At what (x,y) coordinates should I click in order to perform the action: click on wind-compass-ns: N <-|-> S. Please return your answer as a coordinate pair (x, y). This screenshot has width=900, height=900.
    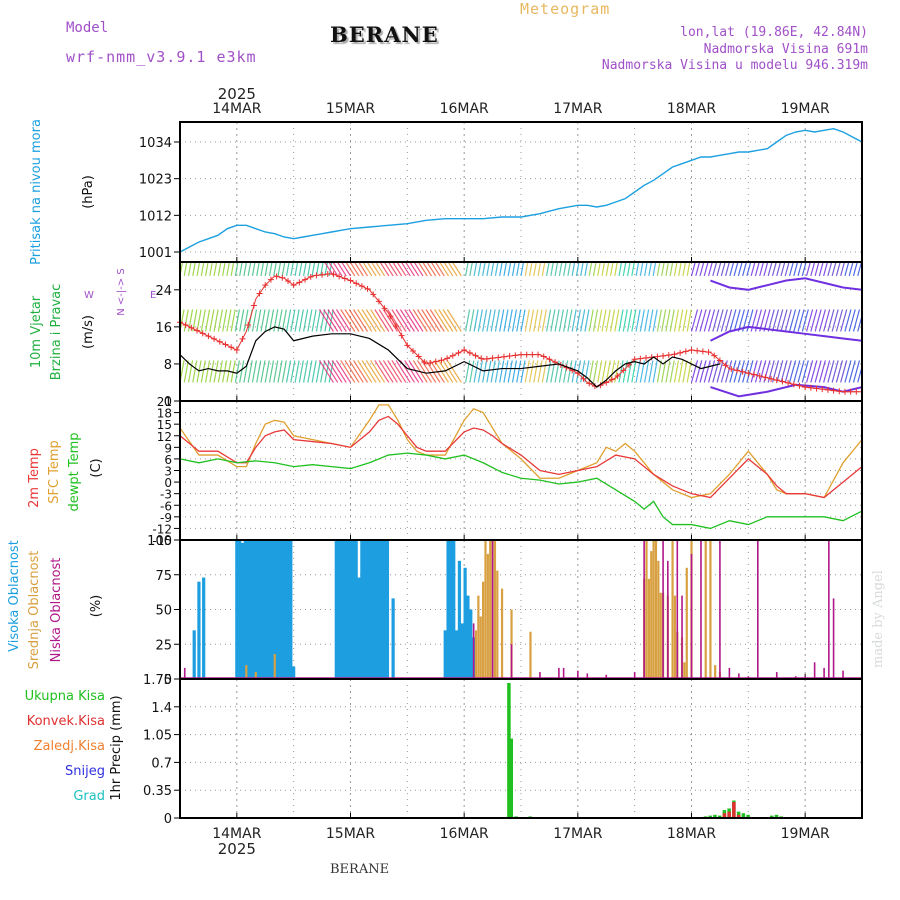
    Looking at the image, I should click on (121, 292).